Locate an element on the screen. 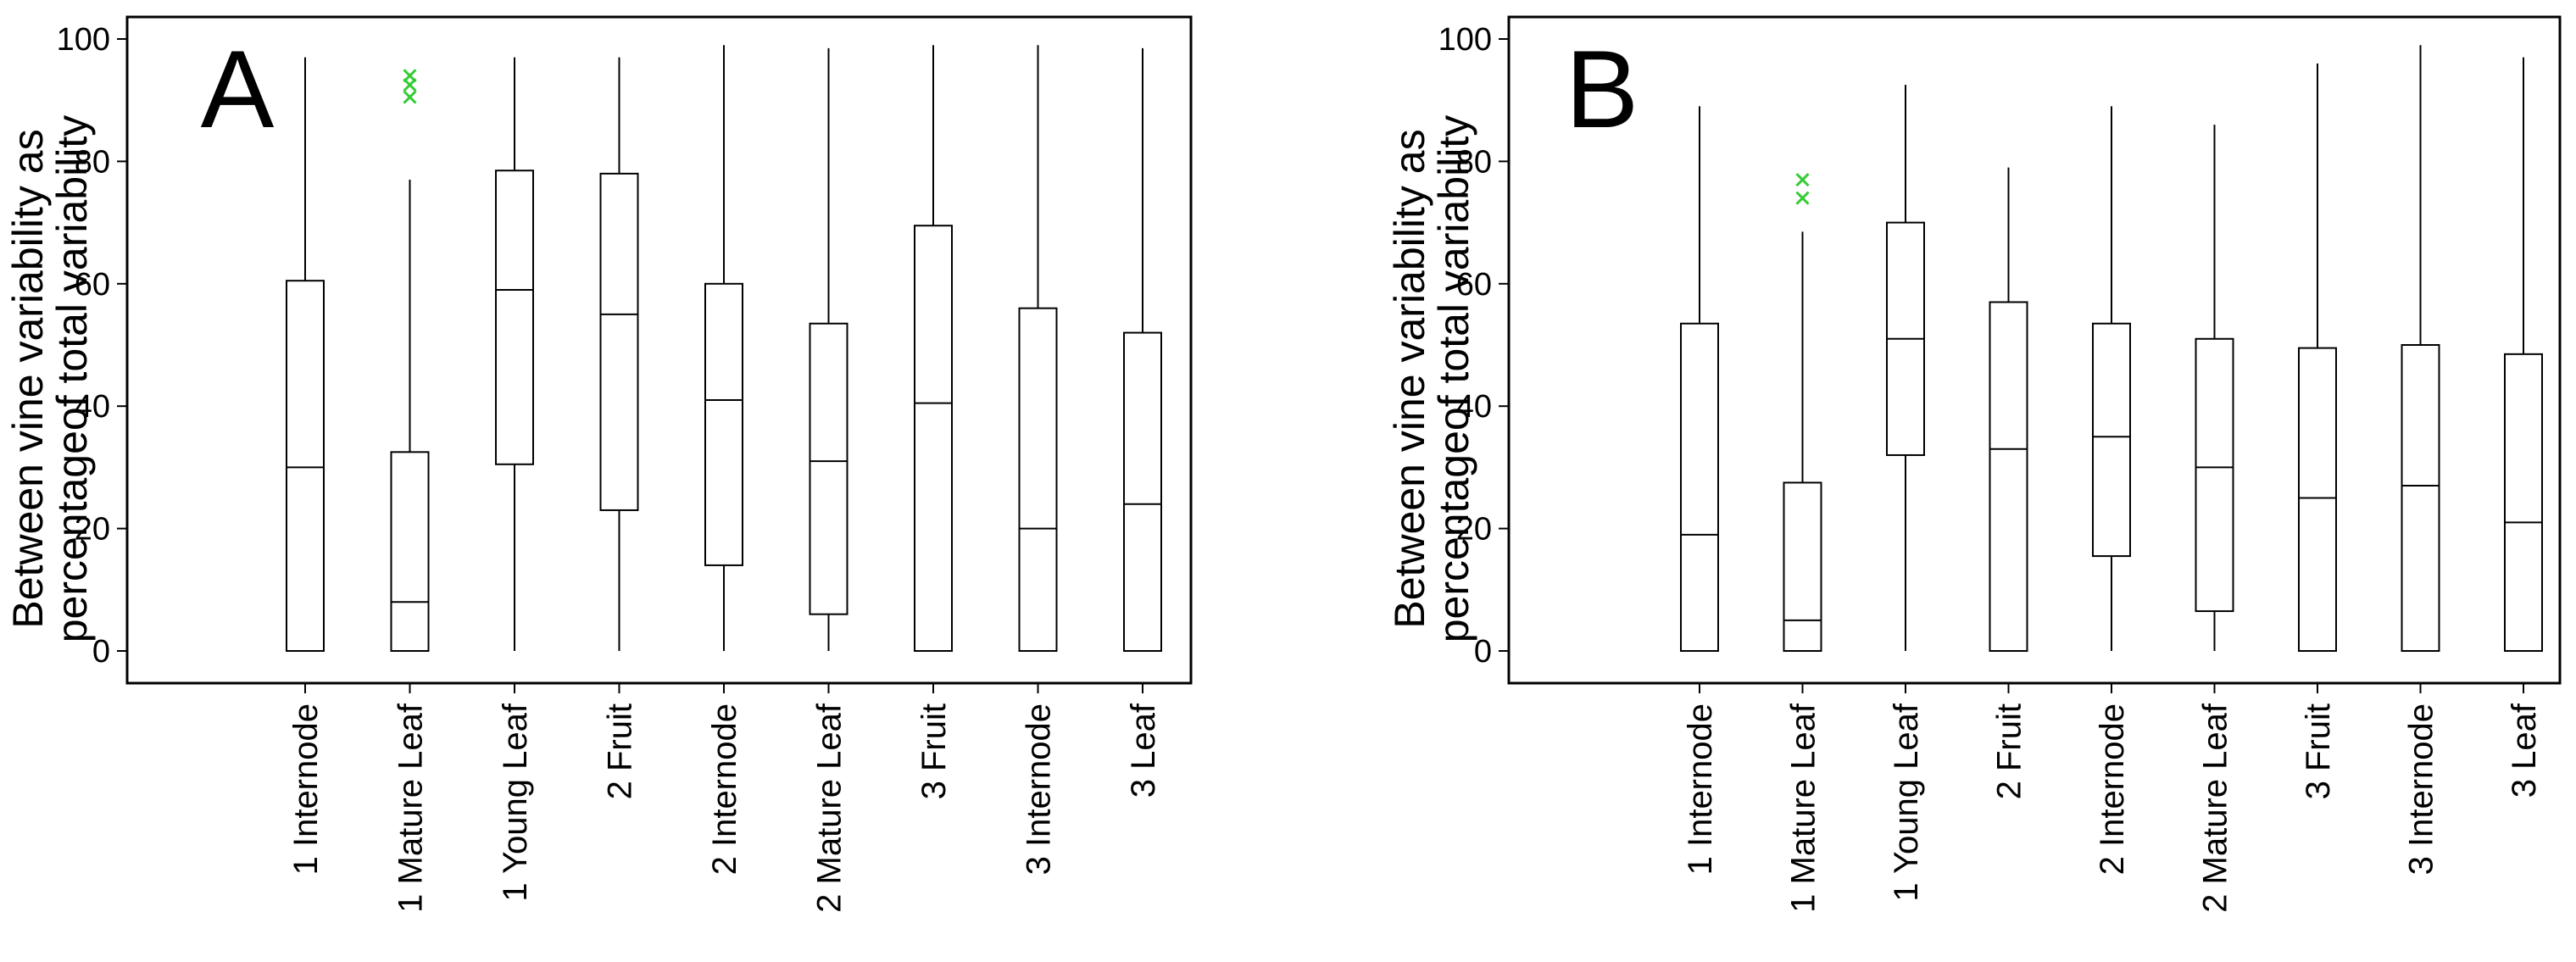 The height and width of the screenshot is (962, 2576). panel-letter: B is located at coordinates (1602, 89).